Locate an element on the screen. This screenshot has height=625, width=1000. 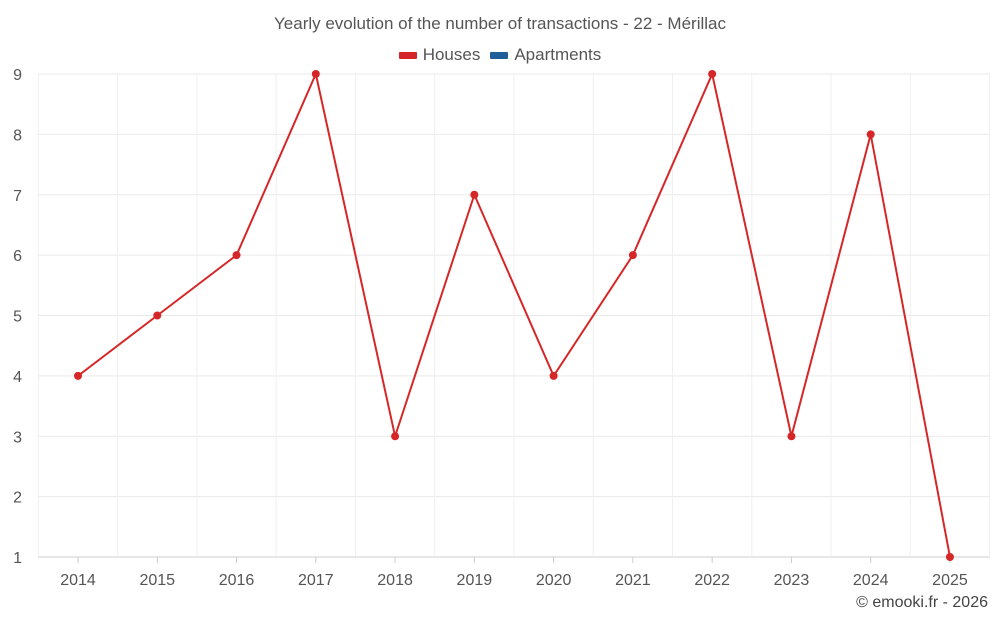
data-point-houses-2018 is located at coordinates (395, 436).